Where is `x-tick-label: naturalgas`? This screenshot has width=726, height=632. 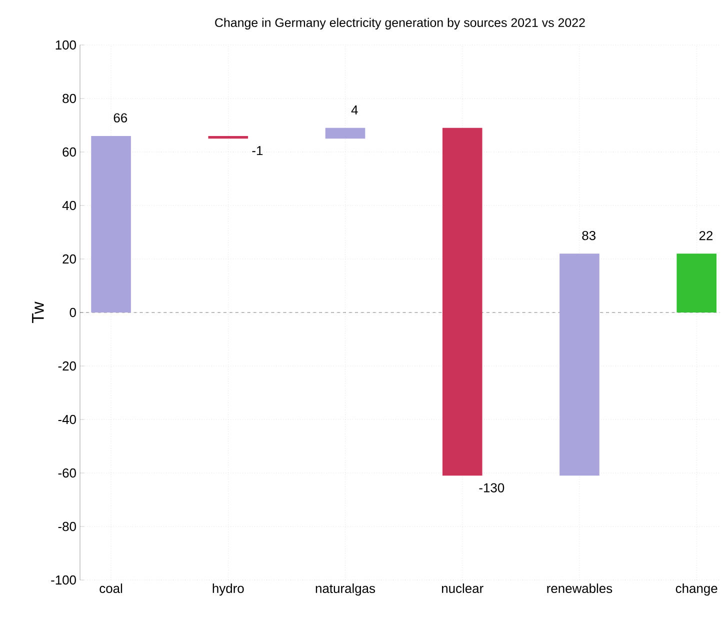
x-tick-label: naturalgas is located at coordinates (346, 590).